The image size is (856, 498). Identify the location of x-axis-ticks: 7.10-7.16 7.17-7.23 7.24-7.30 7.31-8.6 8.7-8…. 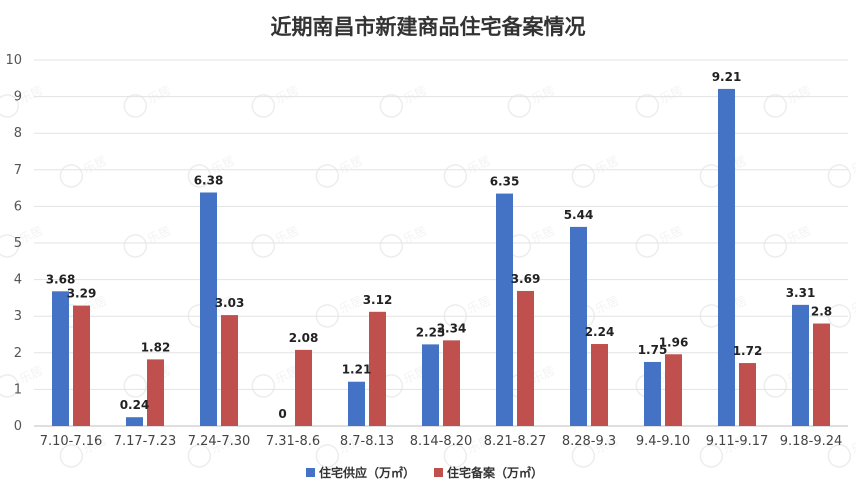
(441, 441).